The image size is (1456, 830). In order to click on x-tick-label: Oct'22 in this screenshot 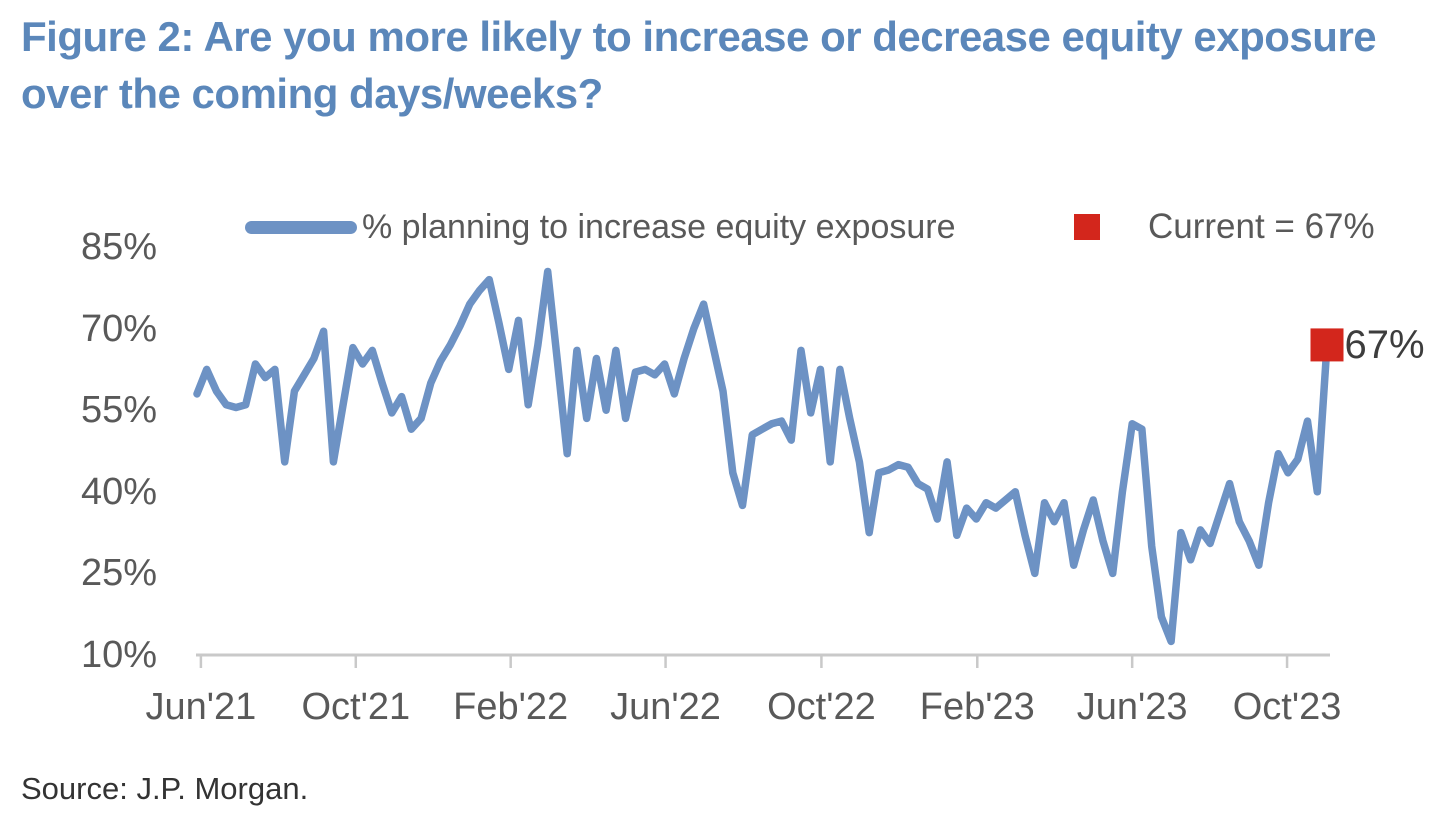, I will do `click(821, 707)`.